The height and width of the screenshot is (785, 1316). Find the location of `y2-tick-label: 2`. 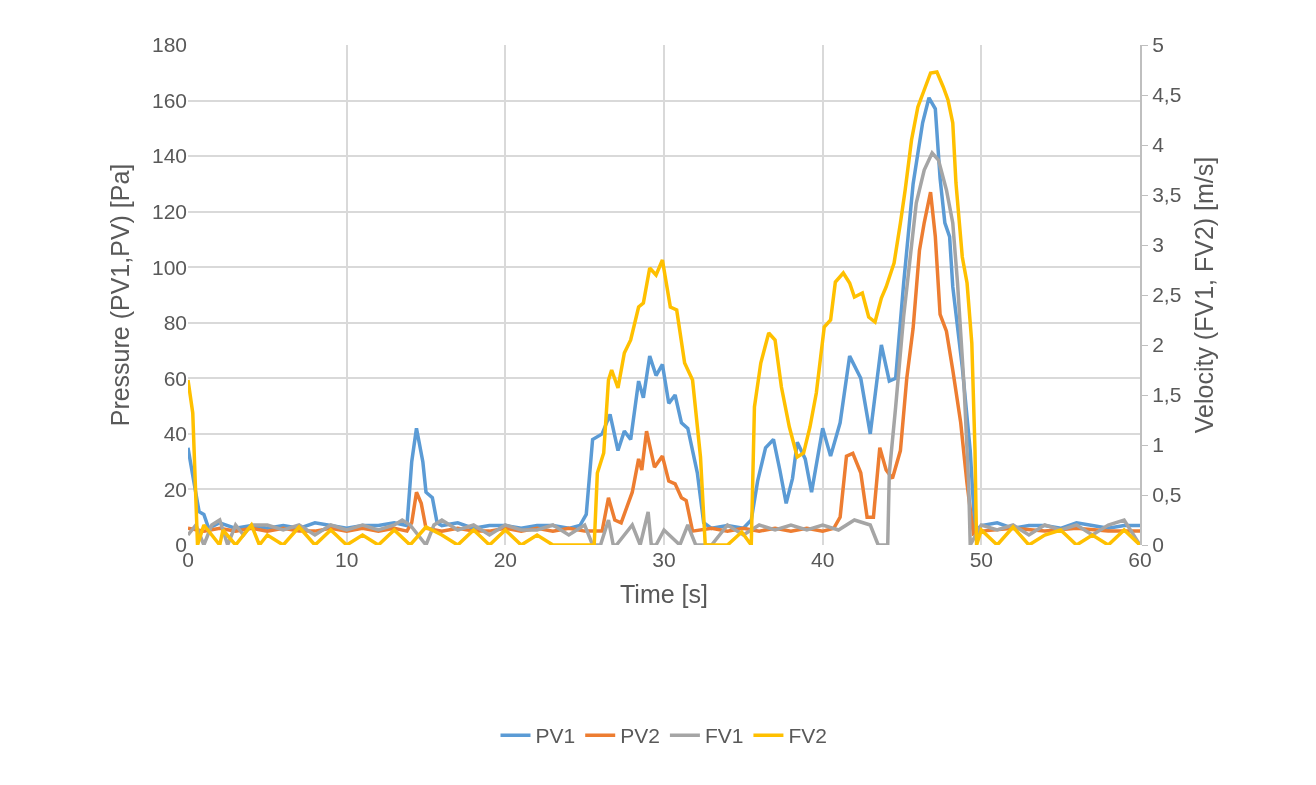

y2-tick-label: 2 is located at coordinates (1158, 345).